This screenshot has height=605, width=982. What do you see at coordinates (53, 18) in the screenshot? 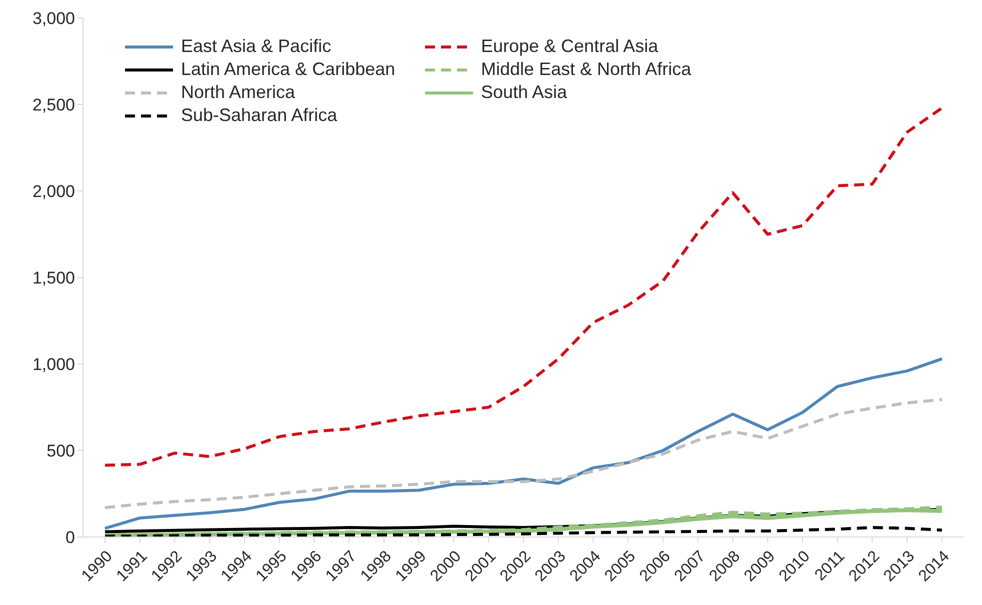
I see `y-tick-label: 3,000` at bounding box center [53, 18].